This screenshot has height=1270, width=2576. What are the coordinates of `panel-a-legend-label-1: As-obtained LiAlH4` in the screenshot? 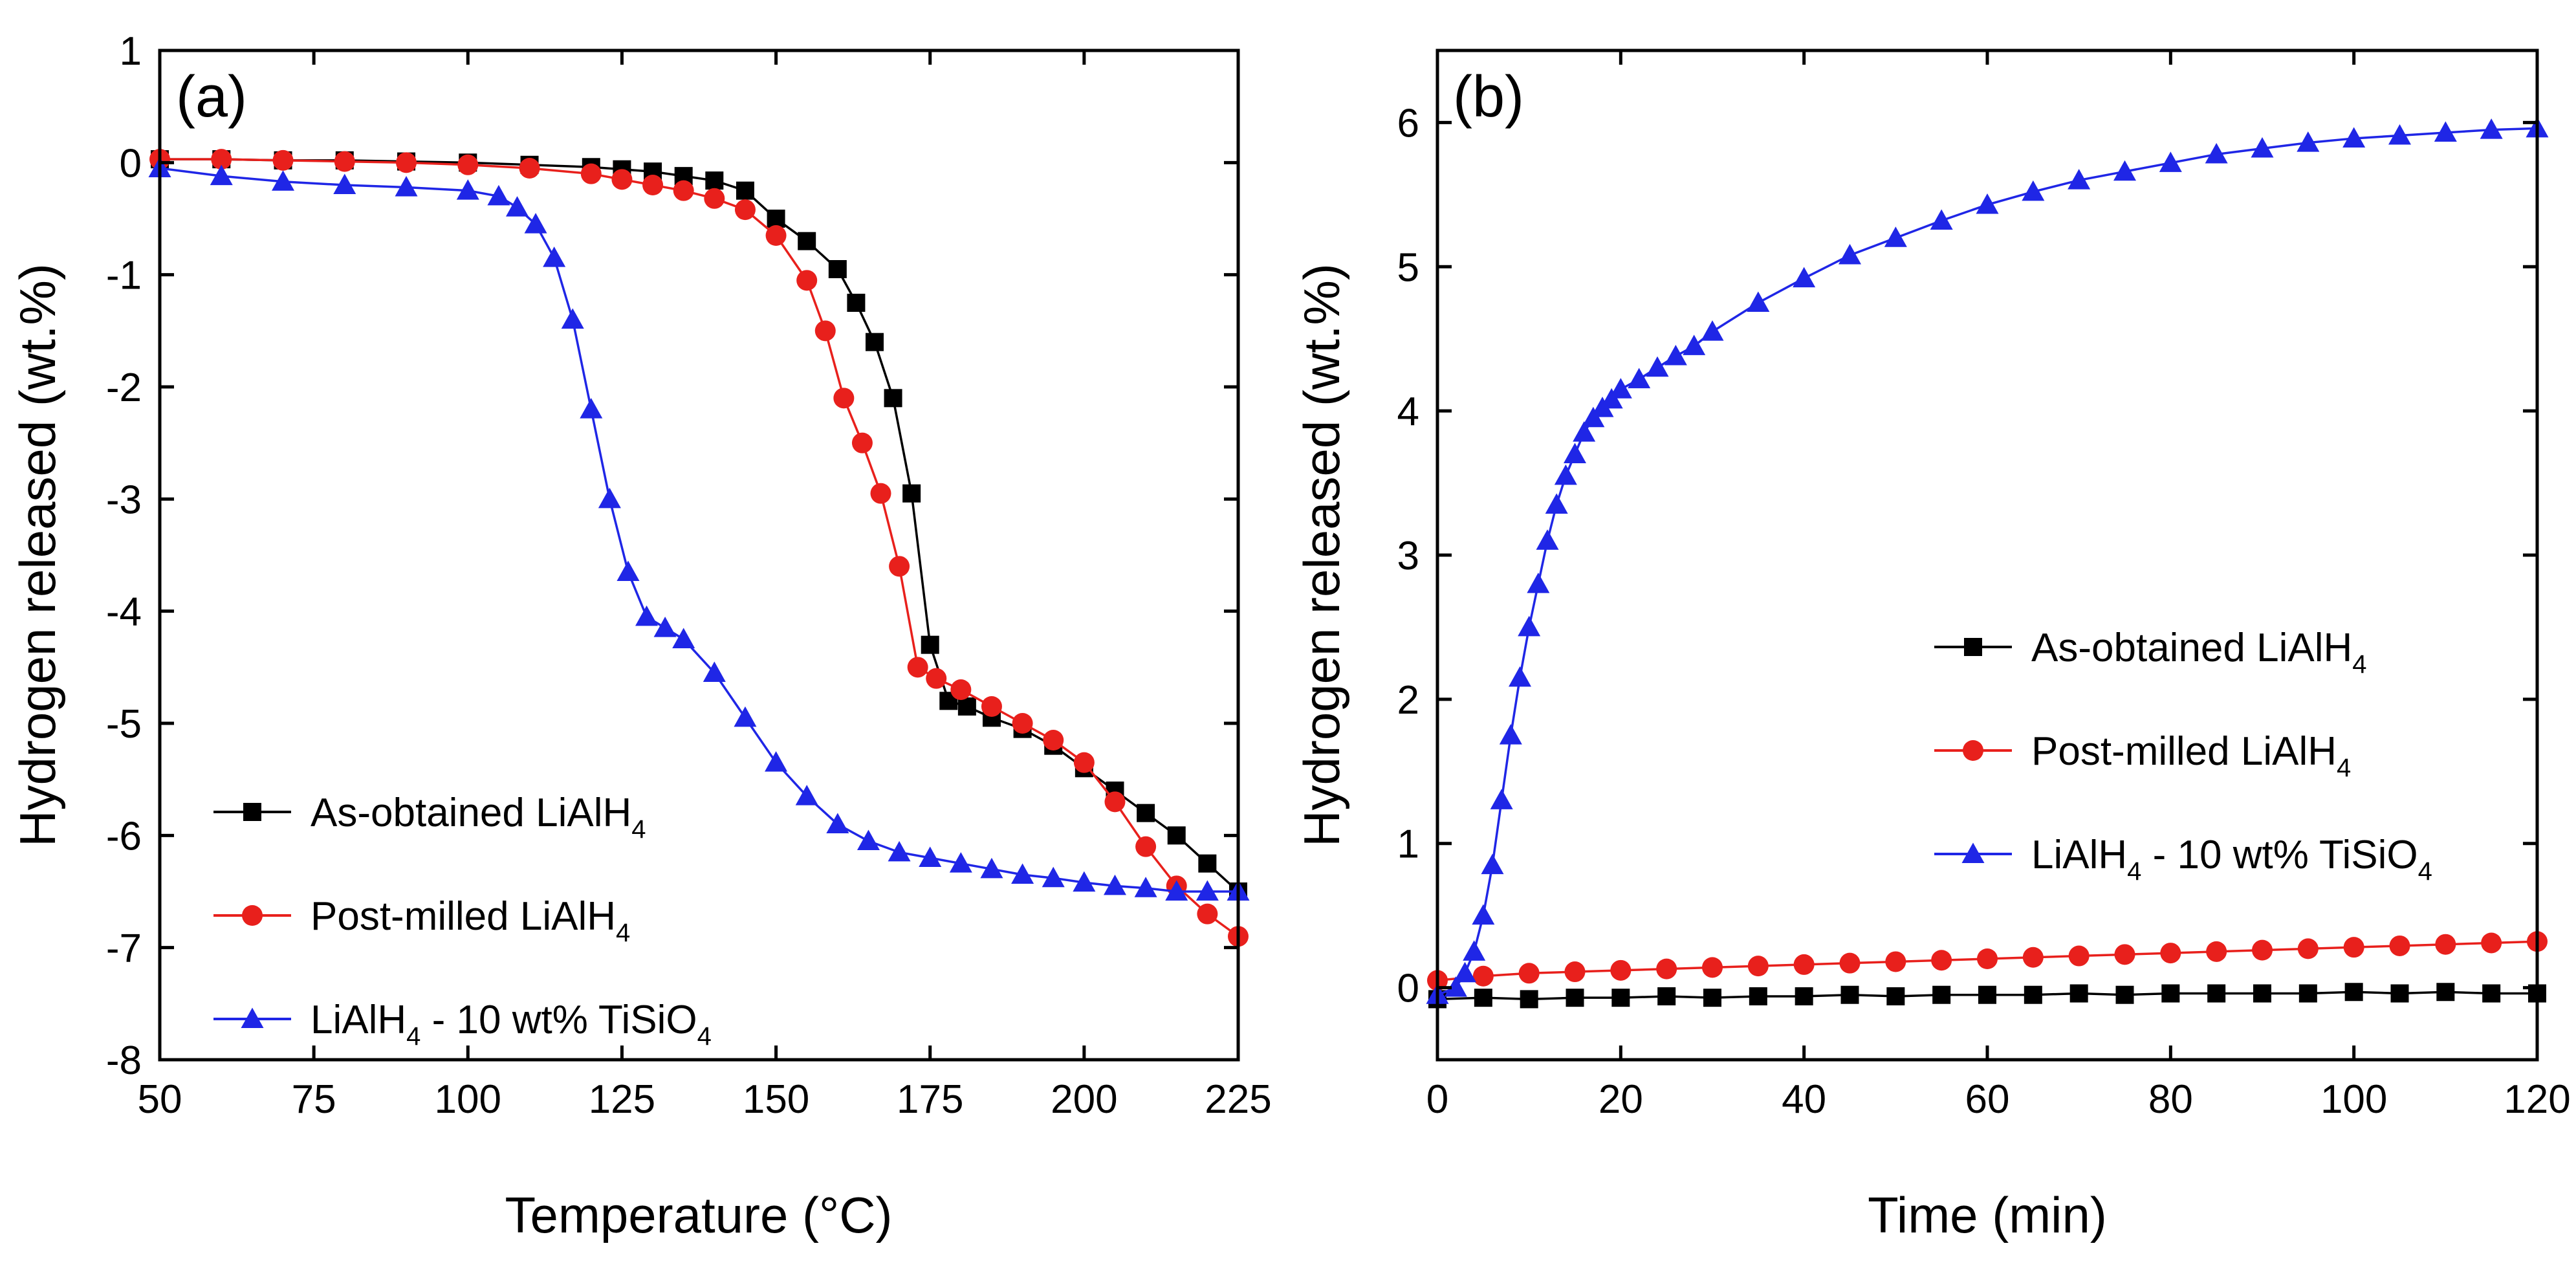 It's located at (479, 817).